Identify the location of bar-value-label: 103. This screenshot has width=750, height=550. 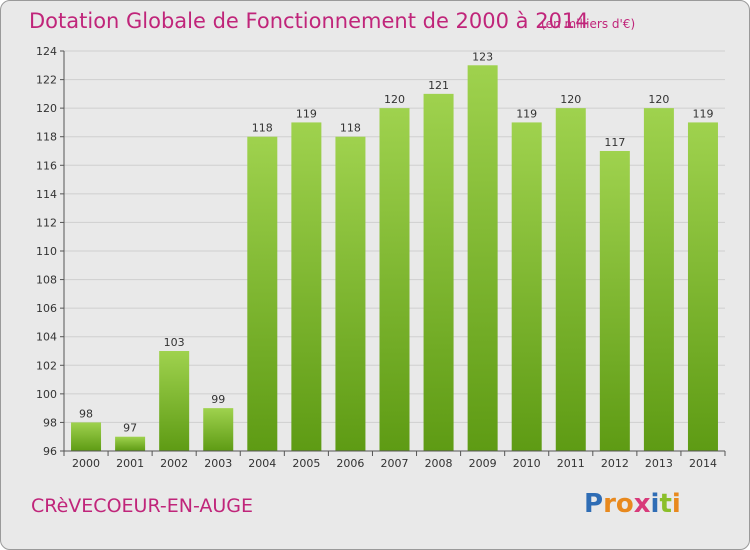
(174, 342).